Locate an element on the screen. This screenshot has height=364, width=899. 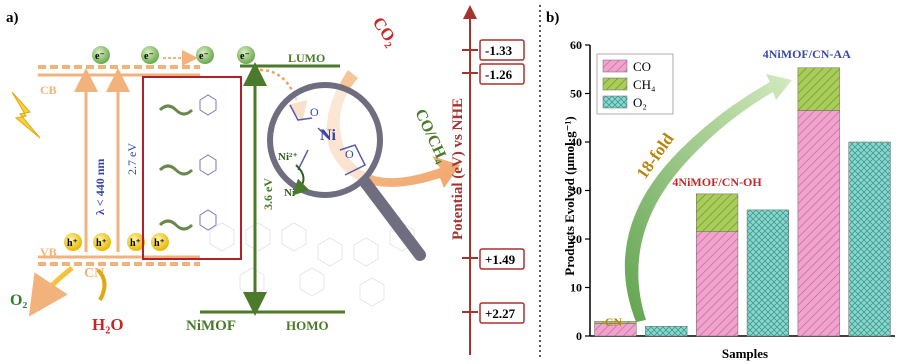
y-axis-label: Products Evolved (μmol·g⁻¹) is located at coordinates (569, 195).